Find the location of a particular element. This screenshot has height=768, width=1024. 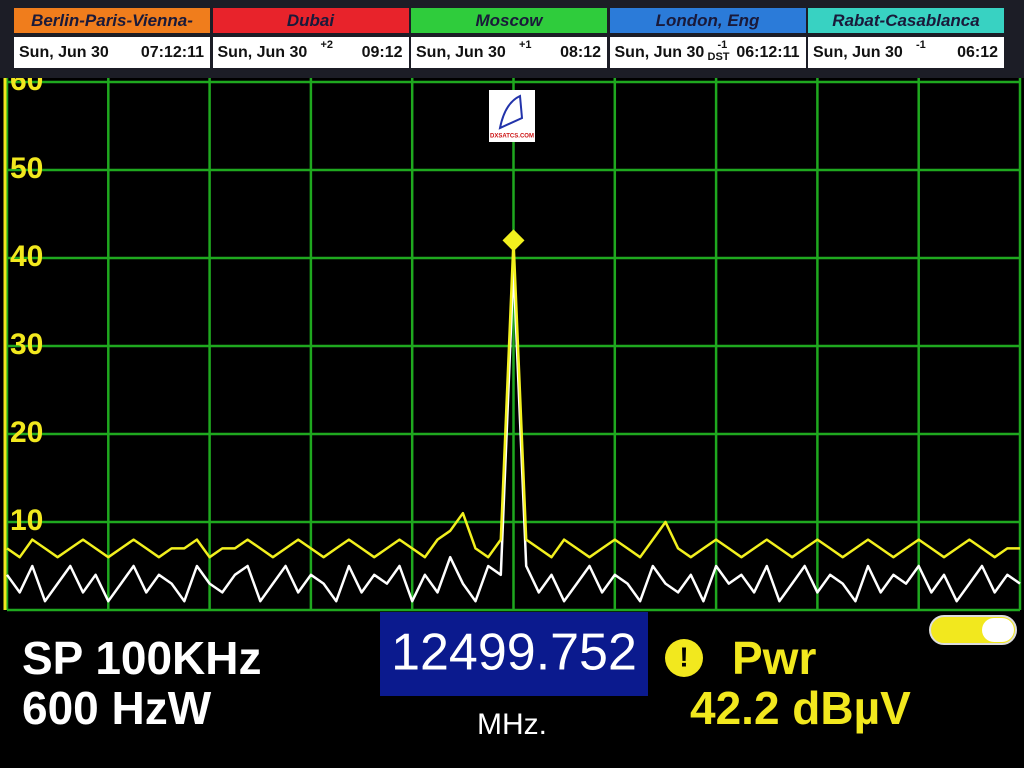

clock: Sun, Jun 30 +2 09:12 is located at coordinates (310, 52).